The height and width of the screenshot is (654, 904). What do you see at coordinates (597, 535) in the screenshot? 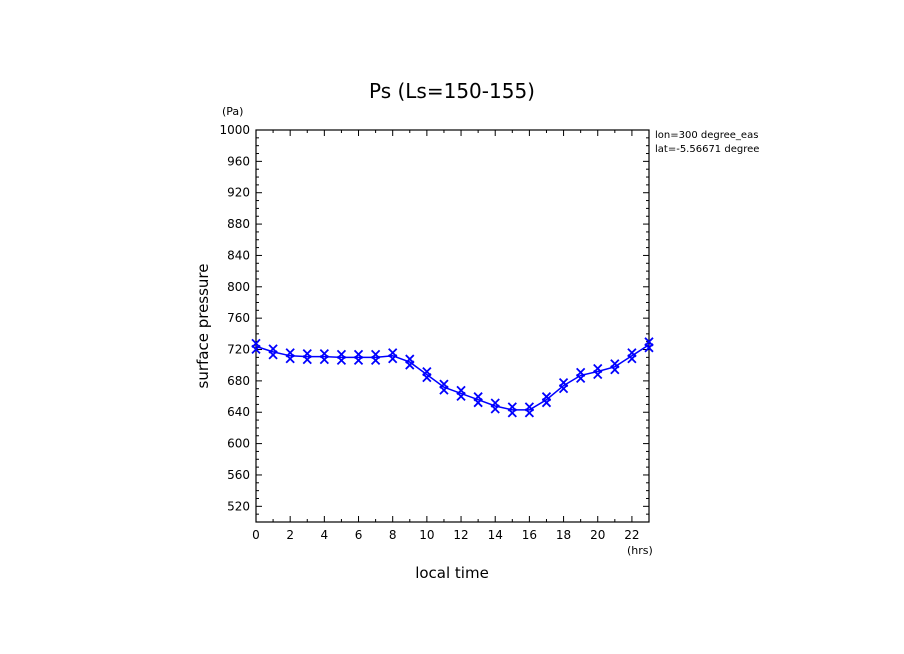
I see `x-tick-label: 20` at bounding box center [597, 535].